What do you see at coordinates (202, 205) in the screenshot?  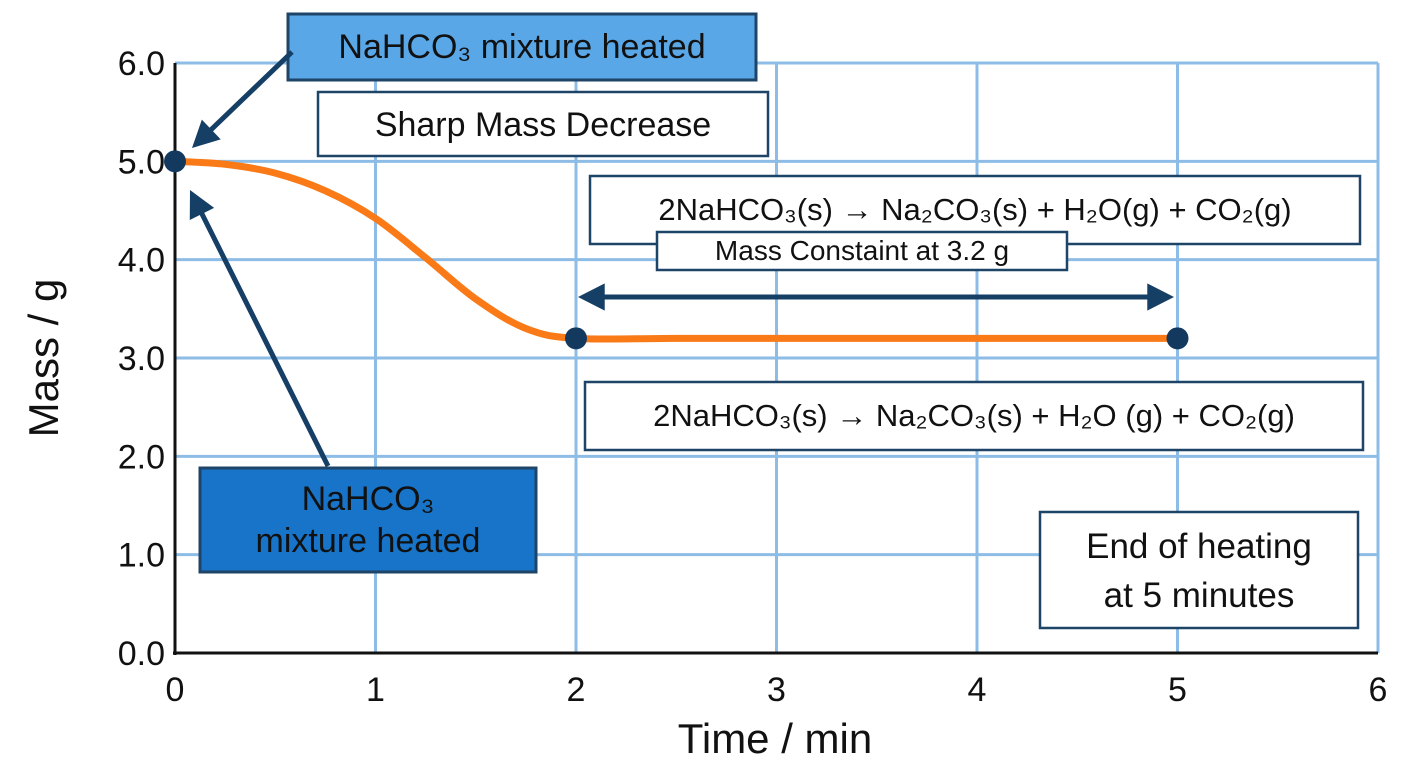 I see `arrow-left-label-head` at bounding box center [202, 205].